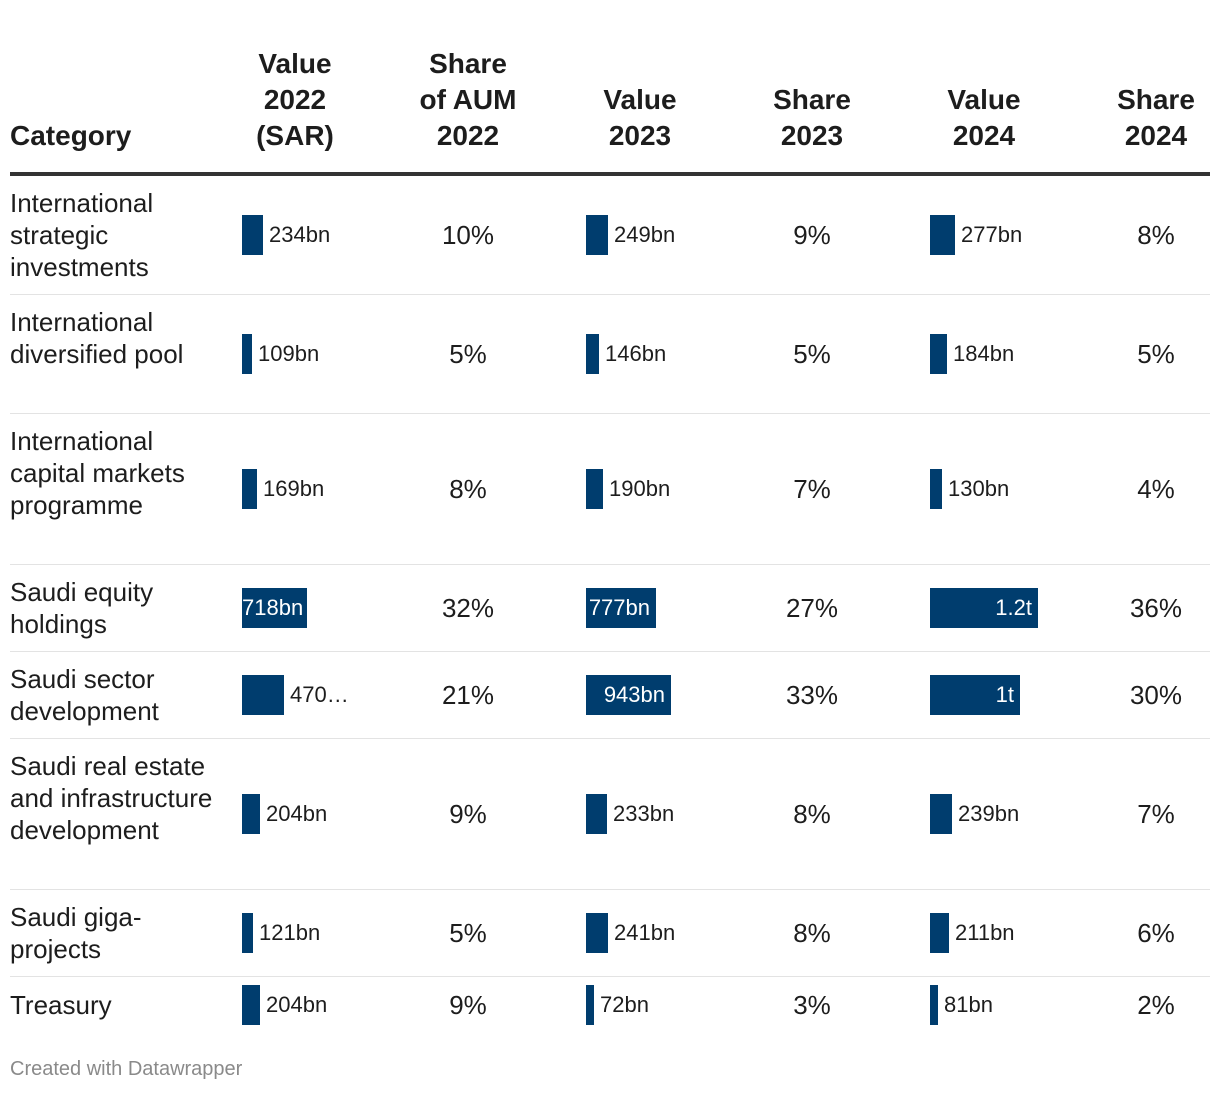 This screenshot has width=1220, height=1096. I want to click on value-label: 1t, so click(1004, 694).